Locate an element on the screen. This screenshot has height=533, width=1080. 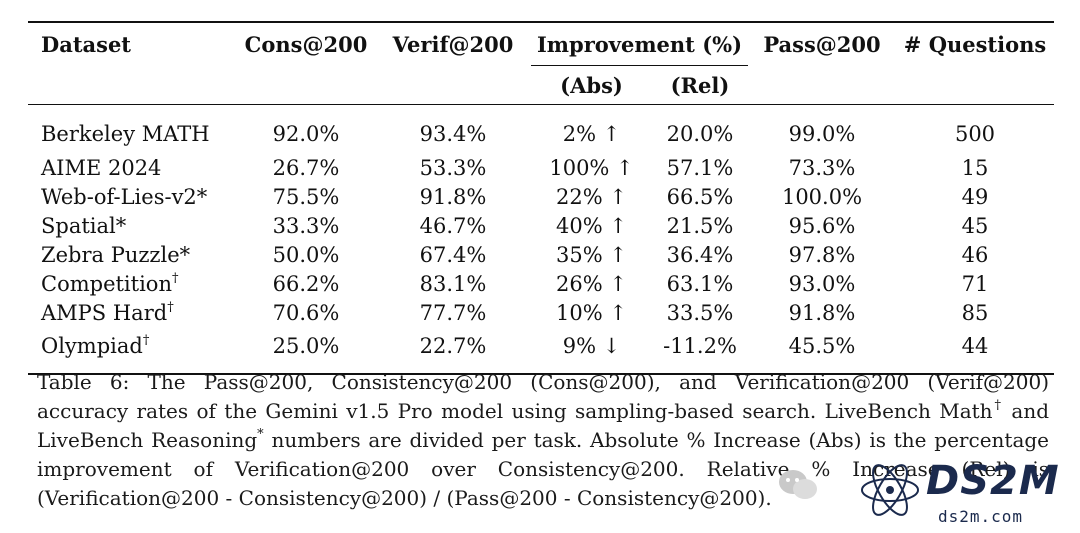
cell-abs: 100% ↑ is located at coordinates (591, 168).